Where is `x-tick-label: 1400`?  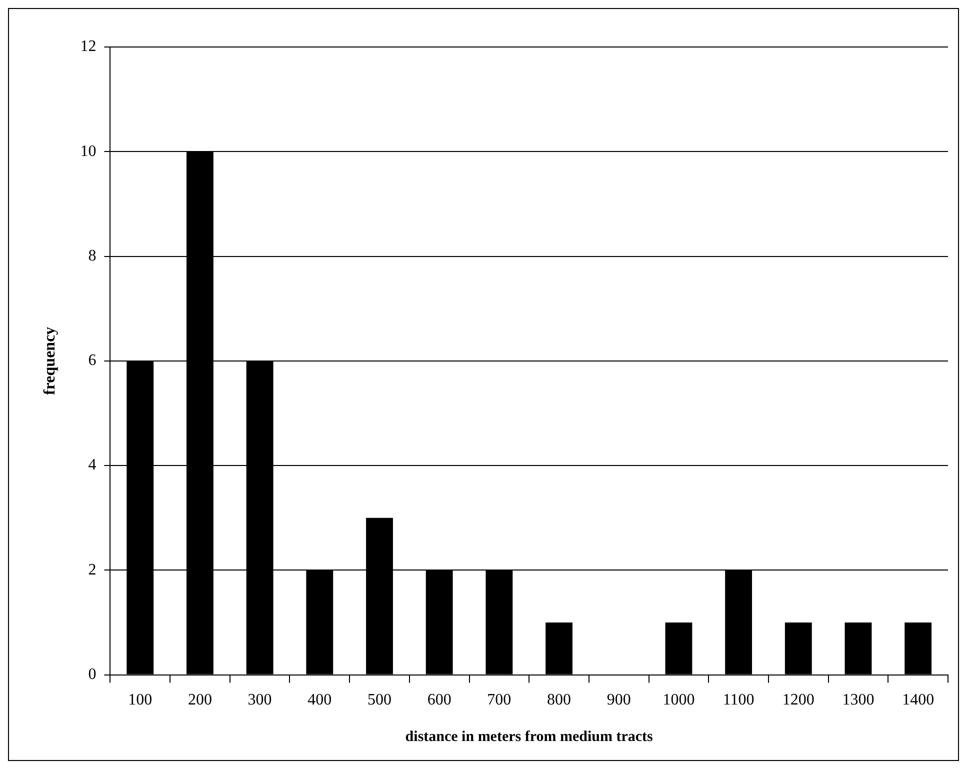 x-tick-label: 1400 is located at coordinates (918, 700).